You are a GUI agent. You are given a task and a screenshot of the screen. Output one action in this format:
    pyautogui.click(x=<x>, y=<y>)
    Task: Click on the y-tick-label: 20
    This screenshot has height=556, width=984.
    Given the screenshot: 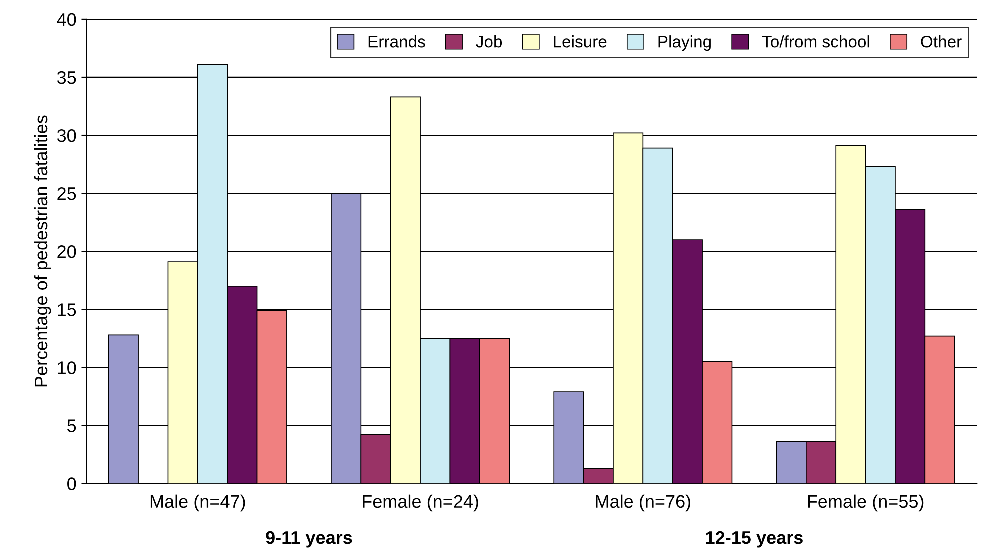 What is the action you would take?
    pyautogui.click(x=67, y=252)
    